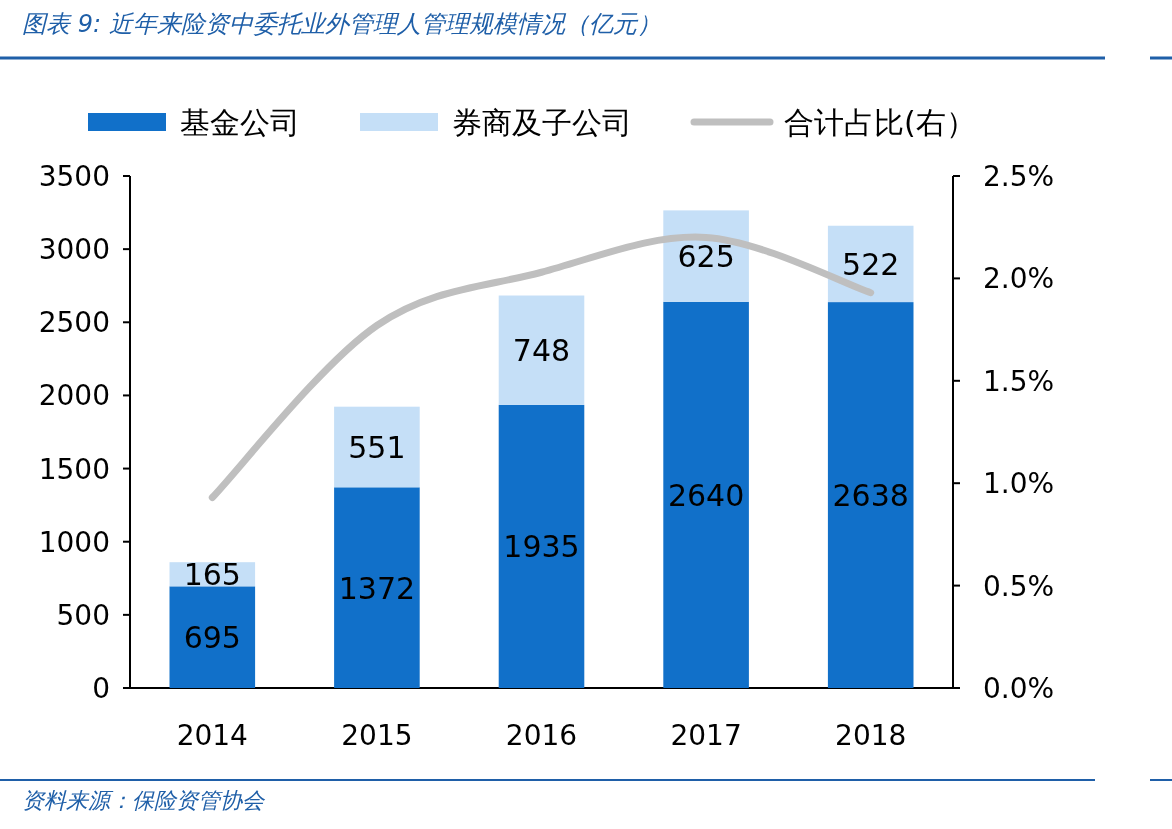 The height and width of the screenshot is (829, 1172). Describe the element at coordinates (377, 735) in the screenshot. I see `x-tick-label: 2015` at that location.